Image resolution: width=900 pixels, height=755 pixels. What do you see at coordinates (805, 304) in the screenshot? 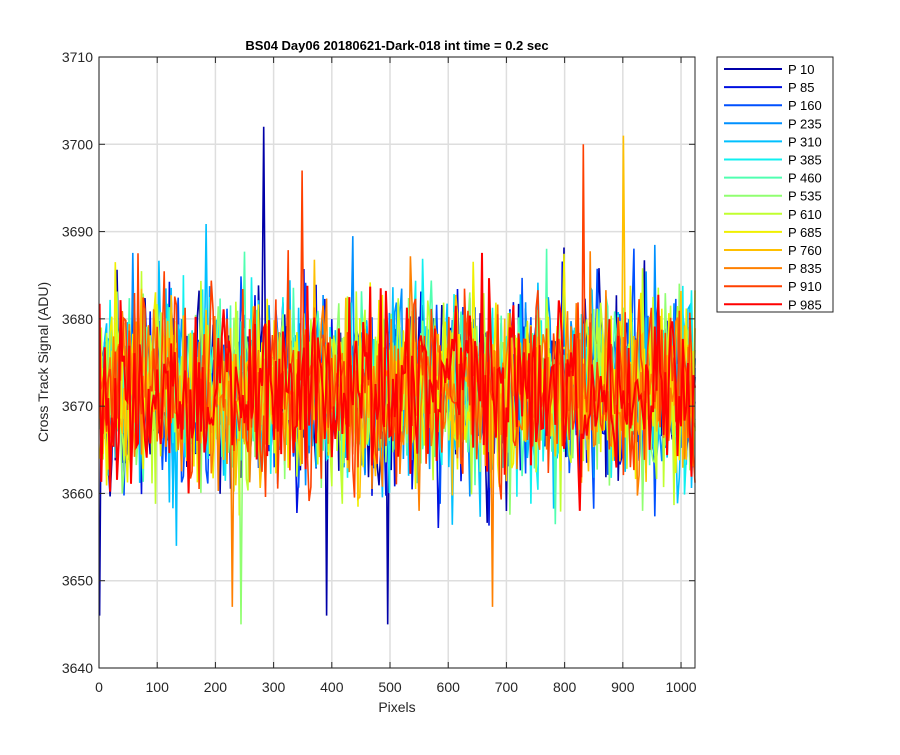
I see `legend-label: P 985` at bounding box center [805, 304].